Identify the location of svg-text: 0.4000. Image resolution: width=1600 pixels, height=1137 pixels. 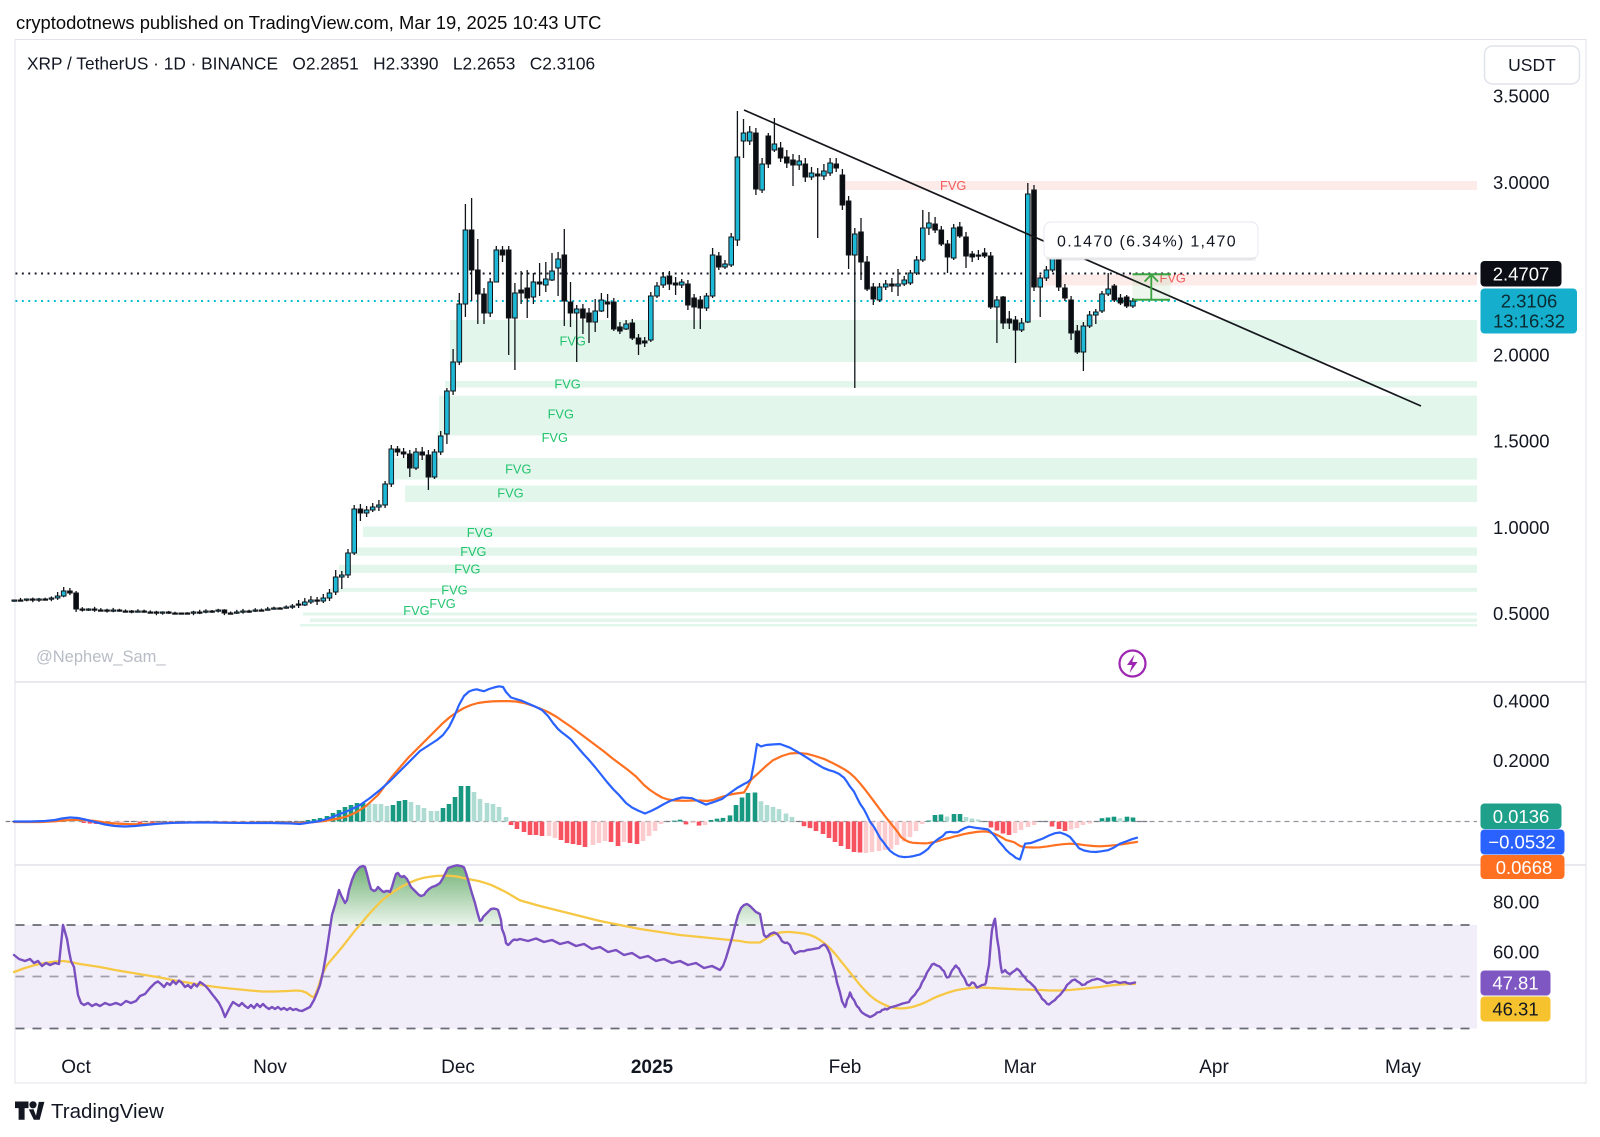
(1521, 701).